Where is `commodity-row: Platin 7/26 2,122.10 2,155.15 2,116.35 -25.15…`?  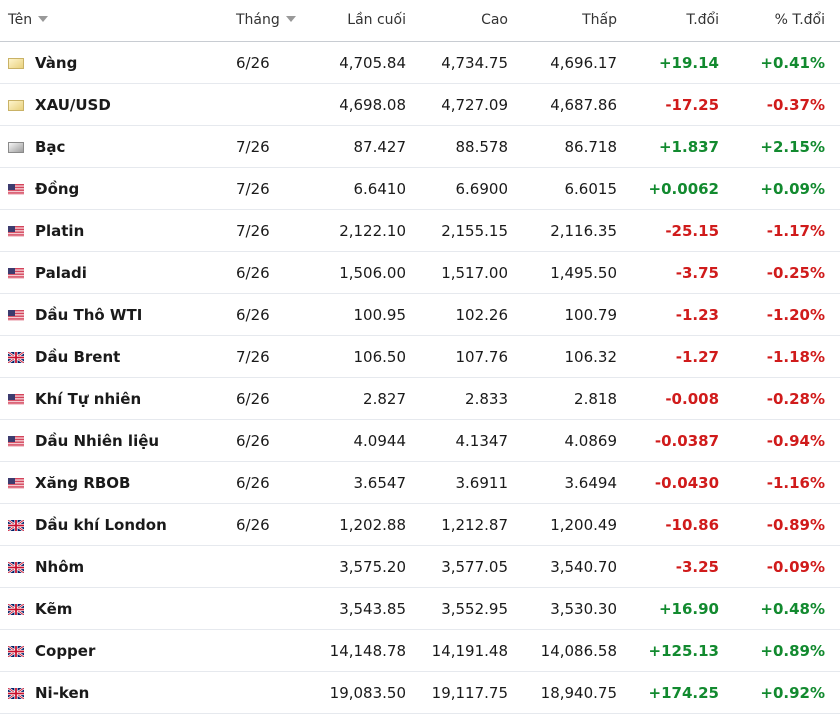
commodity-row: Platin 7/26 2,122.10 2,155.15 2,116.35 -25.15… is located at coordinates (420, 231).